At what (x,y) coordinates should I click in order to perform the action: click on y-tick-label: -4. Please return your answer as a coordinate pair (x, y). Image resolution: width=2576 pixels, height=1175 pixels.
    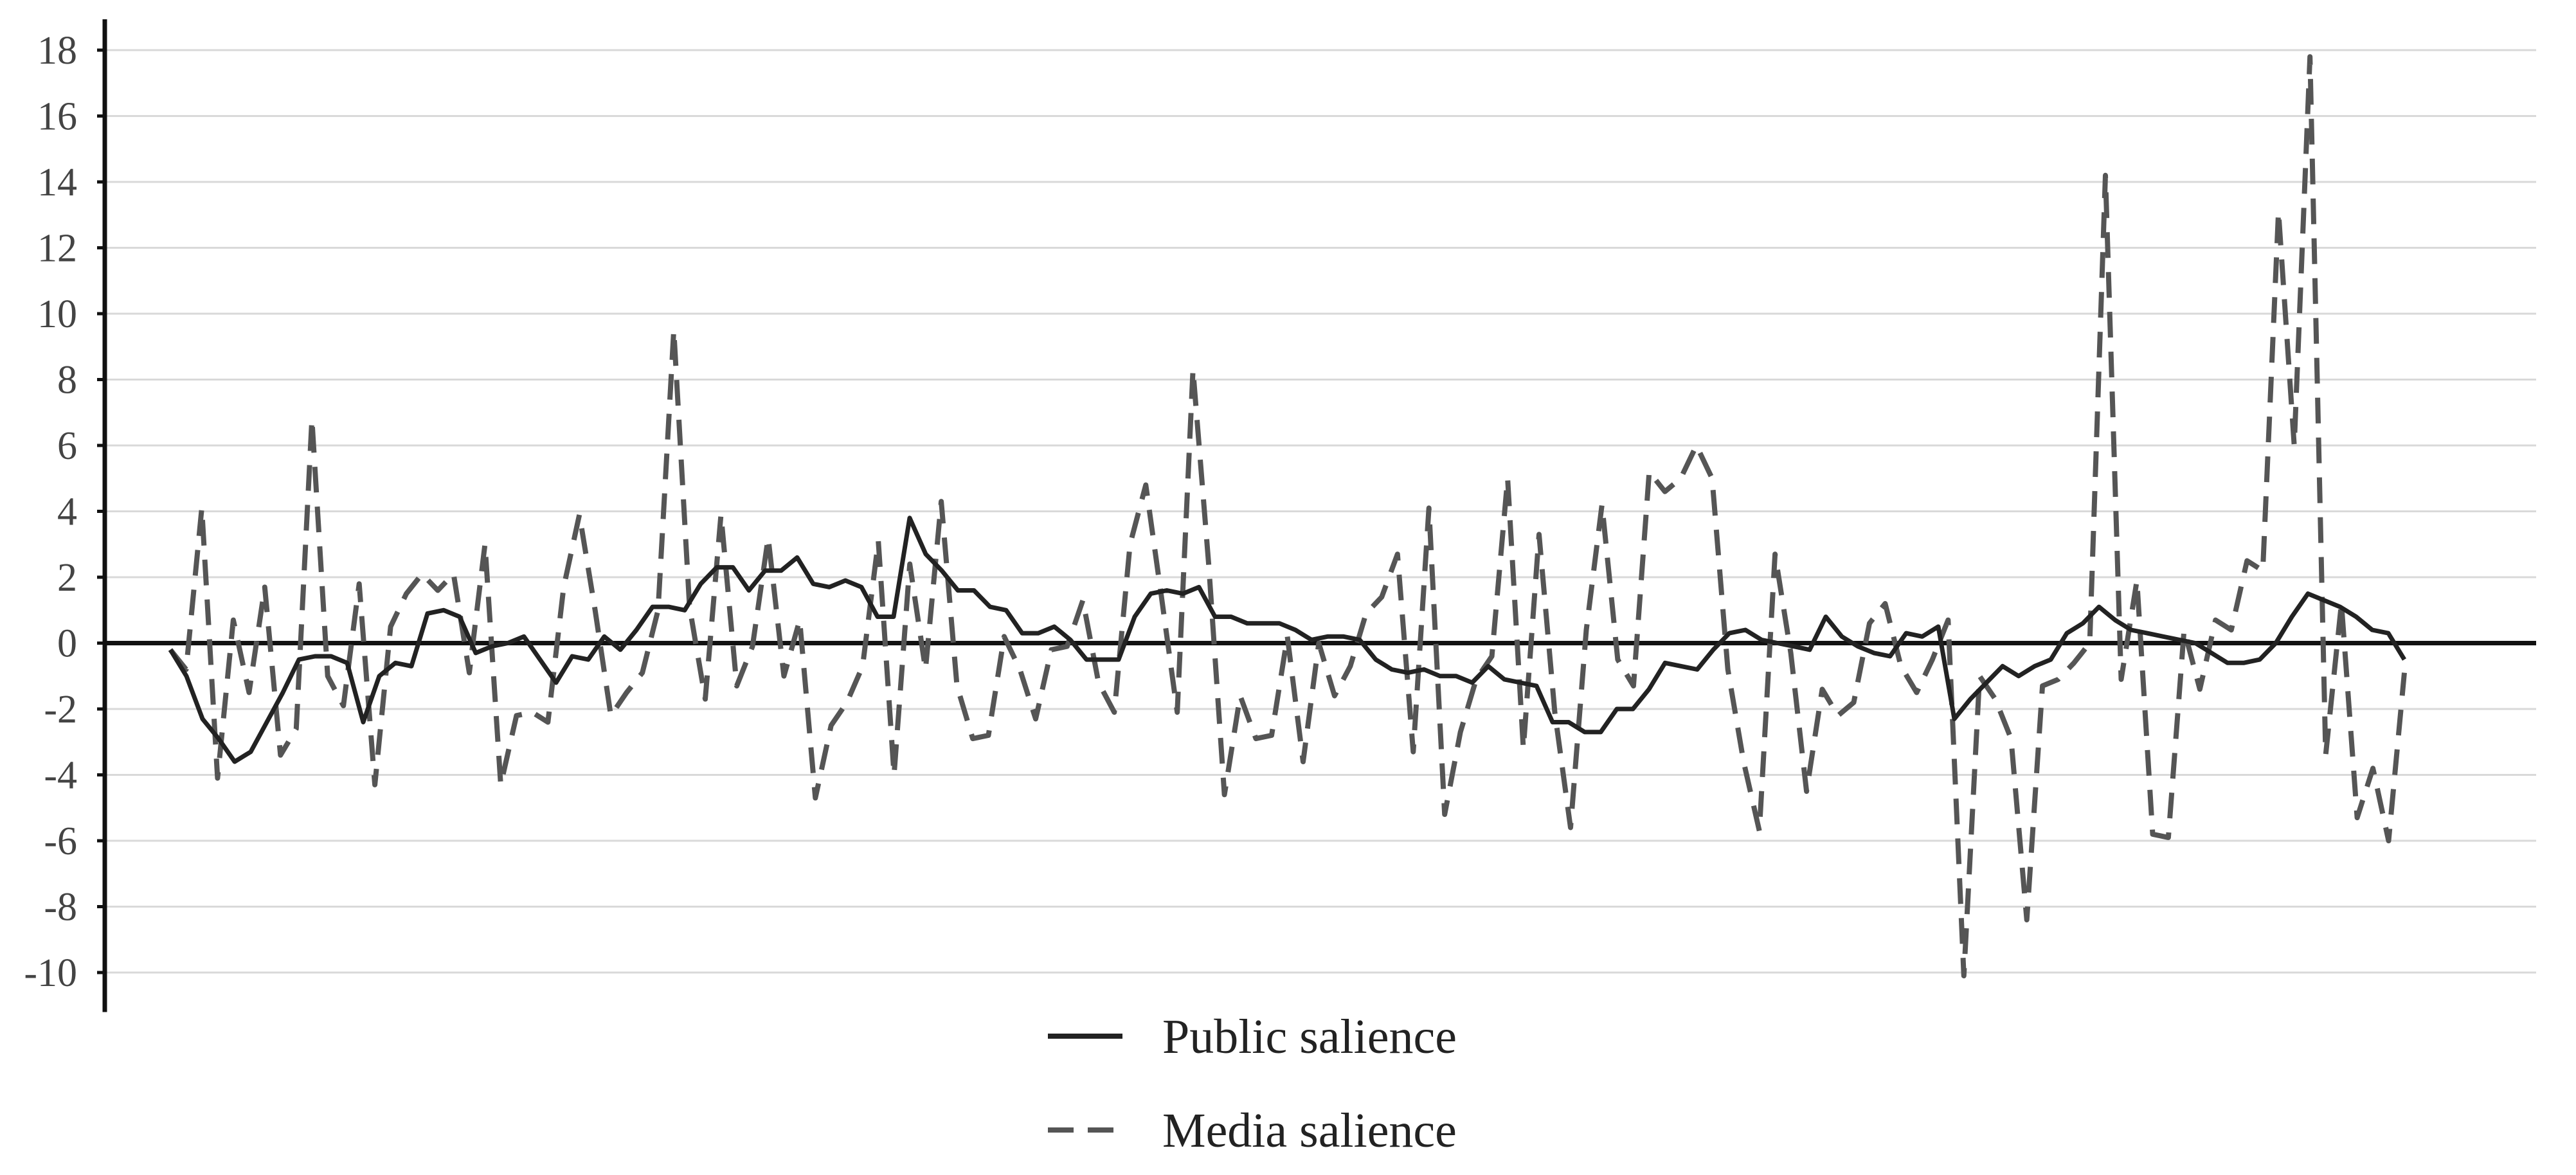
    Looking at the image, I should click on (60, 776).